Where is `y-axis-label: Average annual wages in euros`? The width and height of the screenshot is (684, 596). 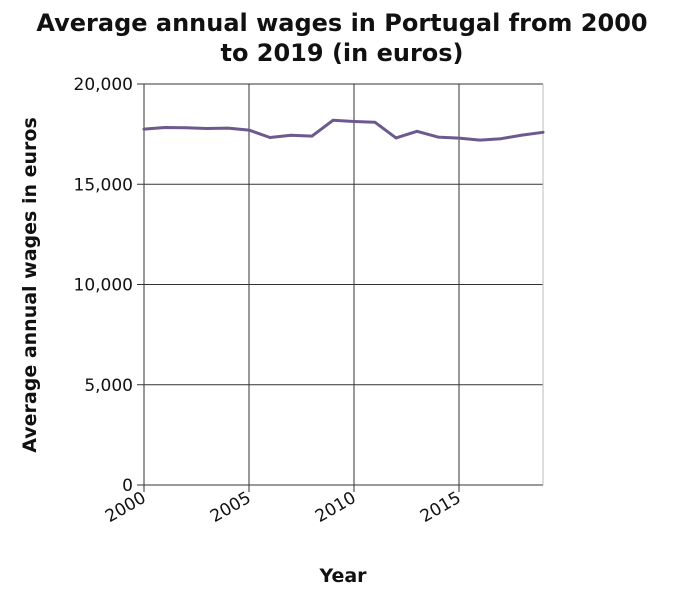
y-axis-label: Average annual wages in euros is located at coordinates (30, 285).